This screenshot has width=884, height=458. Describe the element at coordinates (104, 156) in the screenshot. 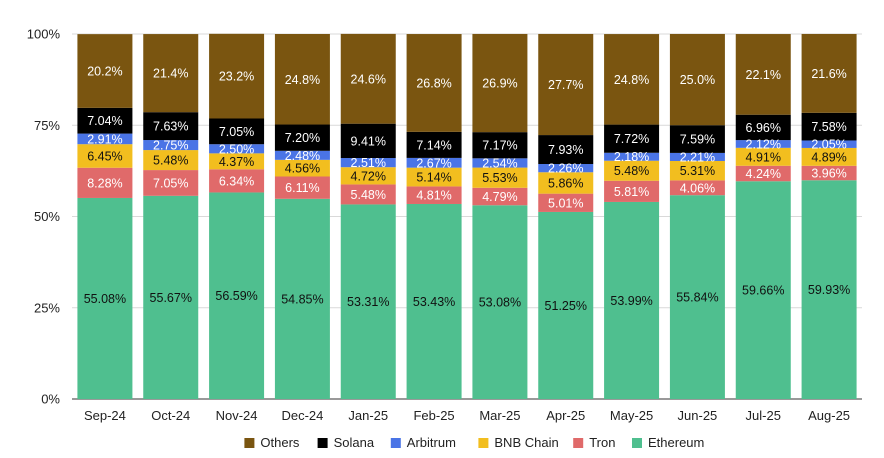

I see `data-label: 6.45%` at that location.